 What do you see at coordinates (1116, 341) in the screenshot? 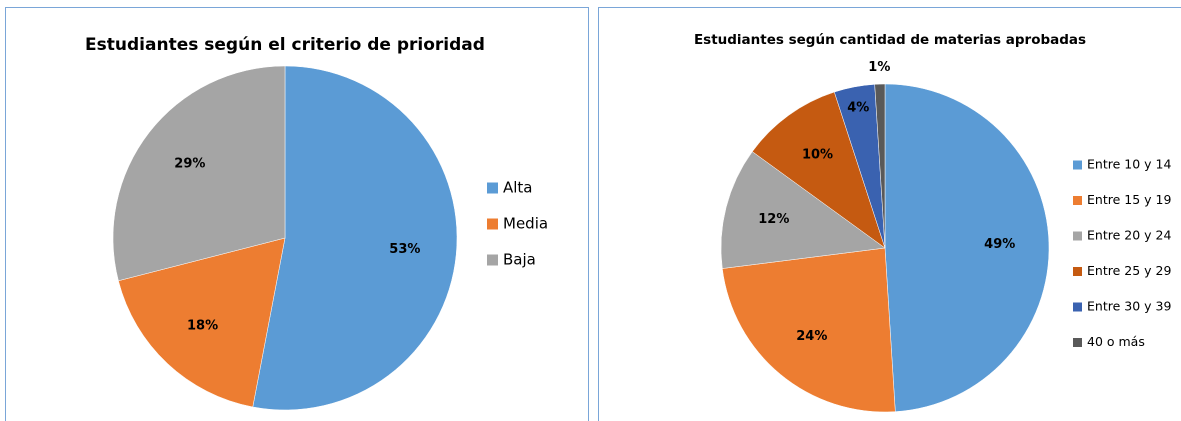
I see `legend-label: 40 o más` at bounding box center [1116, 341].